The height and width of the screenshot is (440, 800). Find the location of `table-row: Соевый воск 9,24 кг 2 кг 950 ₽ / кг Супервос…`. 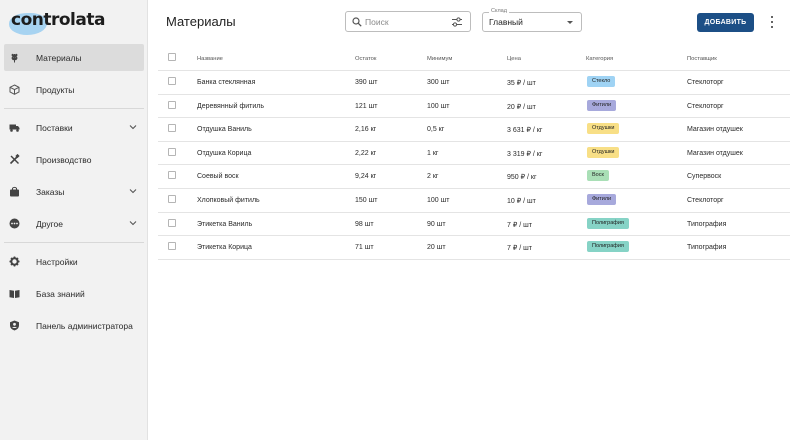

table-row: Соевый воск 9,24 кг 2 кг 950 ₽ / кг Супервос… is located at coordinates (474, 177).